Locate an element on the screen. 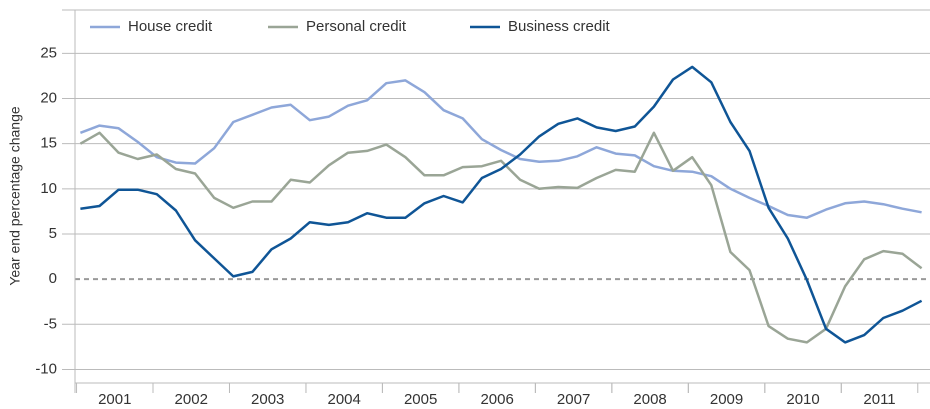  y-tick-label: -5 is located at coordinates (50, 323).